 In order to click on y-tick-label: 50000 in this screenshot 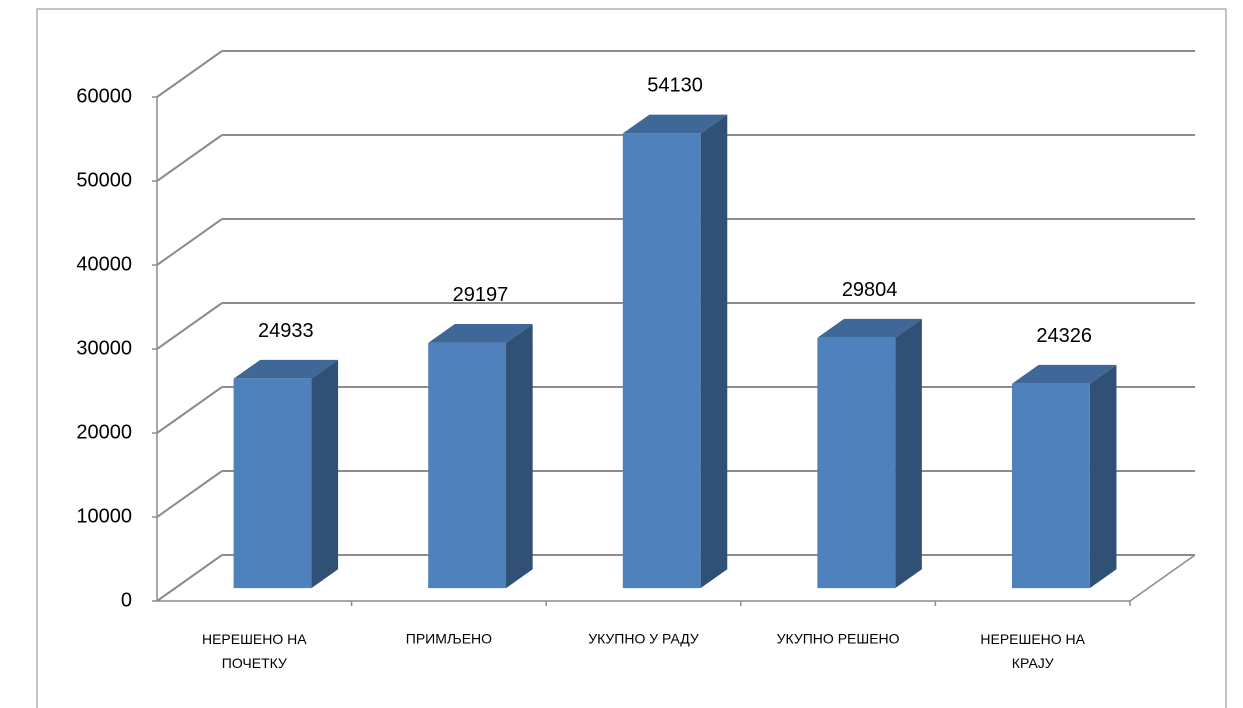, I will do `click(104, 180)`.